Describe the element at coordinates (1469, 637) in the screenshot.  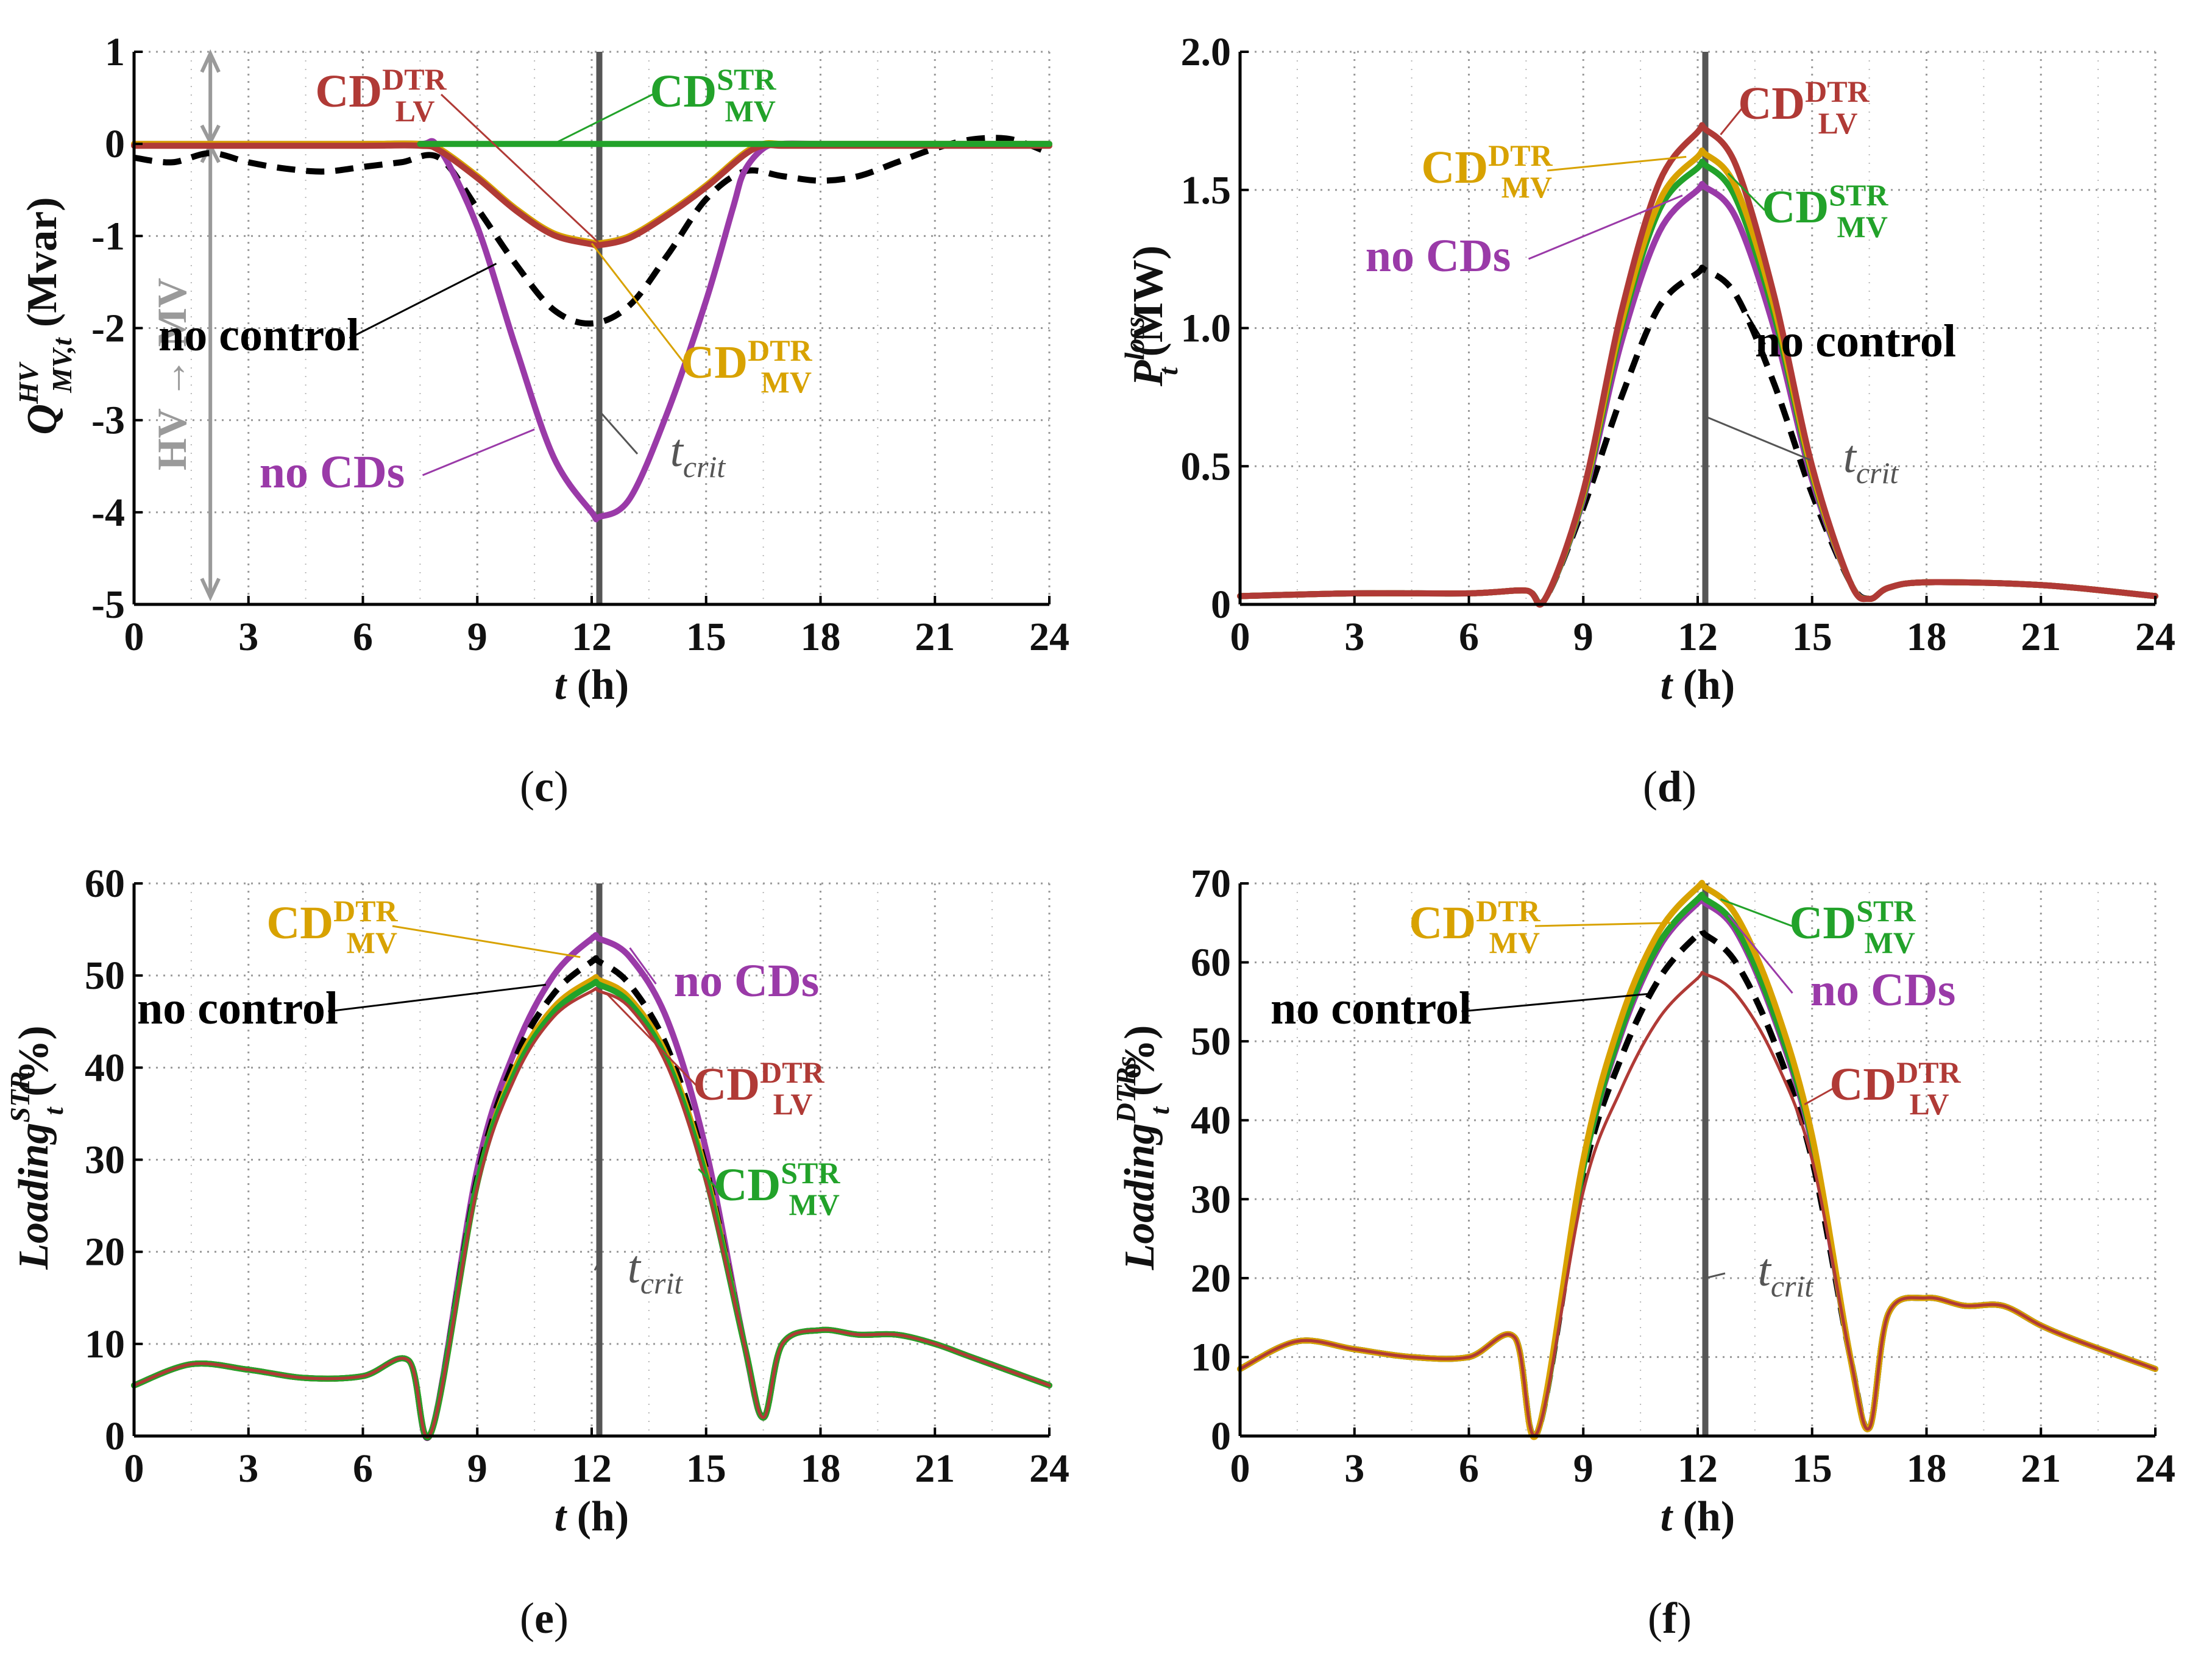
I see `x-tick-label: 6` at that location.